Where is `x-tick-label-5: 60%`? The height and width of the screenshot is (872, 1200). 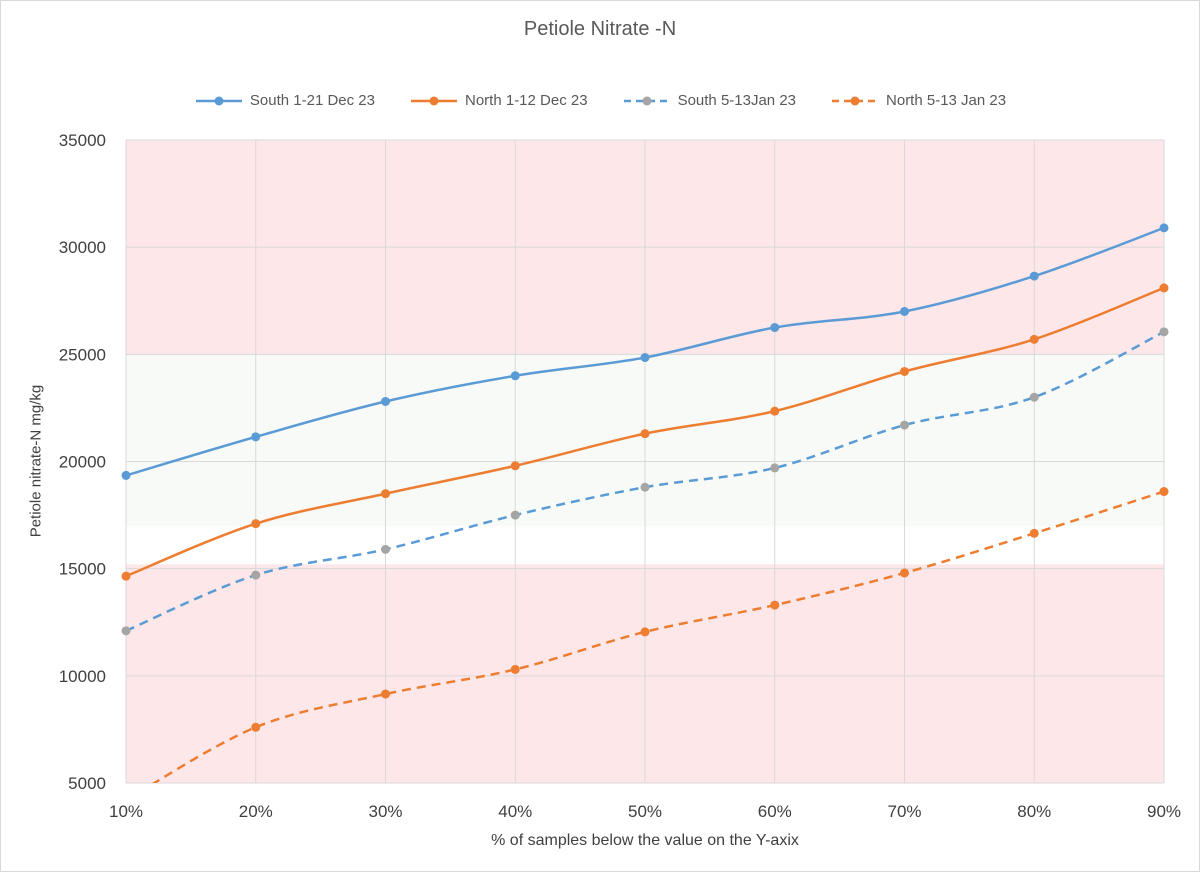 x-tick-label-5: 60% is located at coordinates (775, 811).